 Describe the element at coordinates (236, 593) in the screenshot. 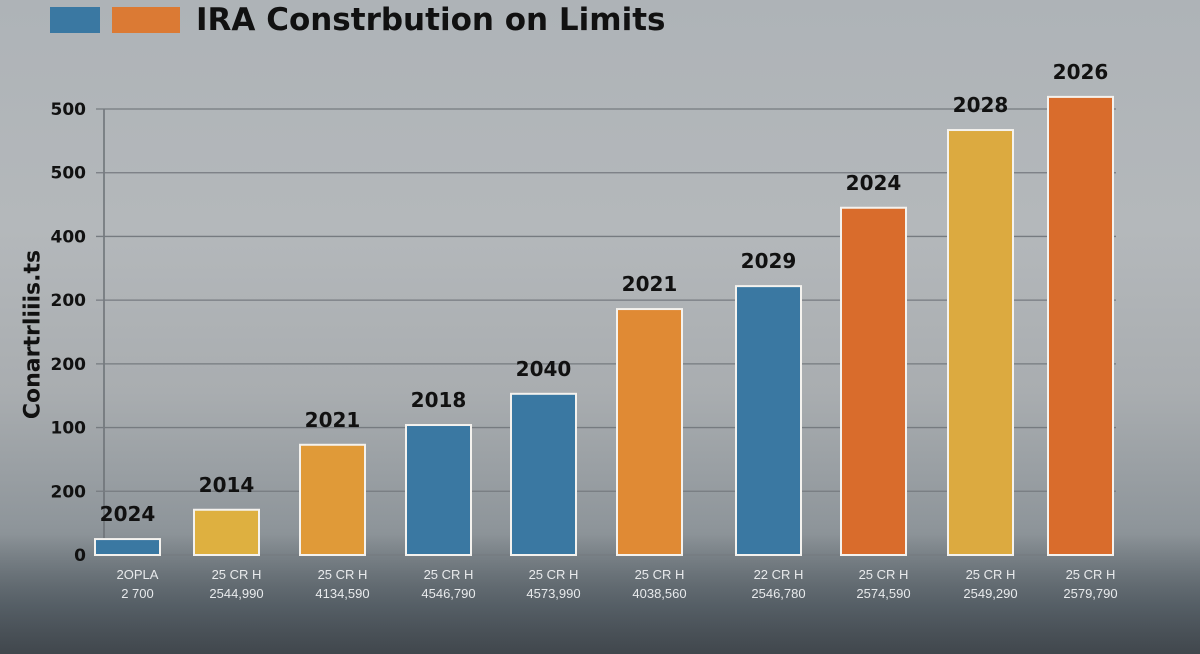

I see `x-category-value: 2544,990` at that location.